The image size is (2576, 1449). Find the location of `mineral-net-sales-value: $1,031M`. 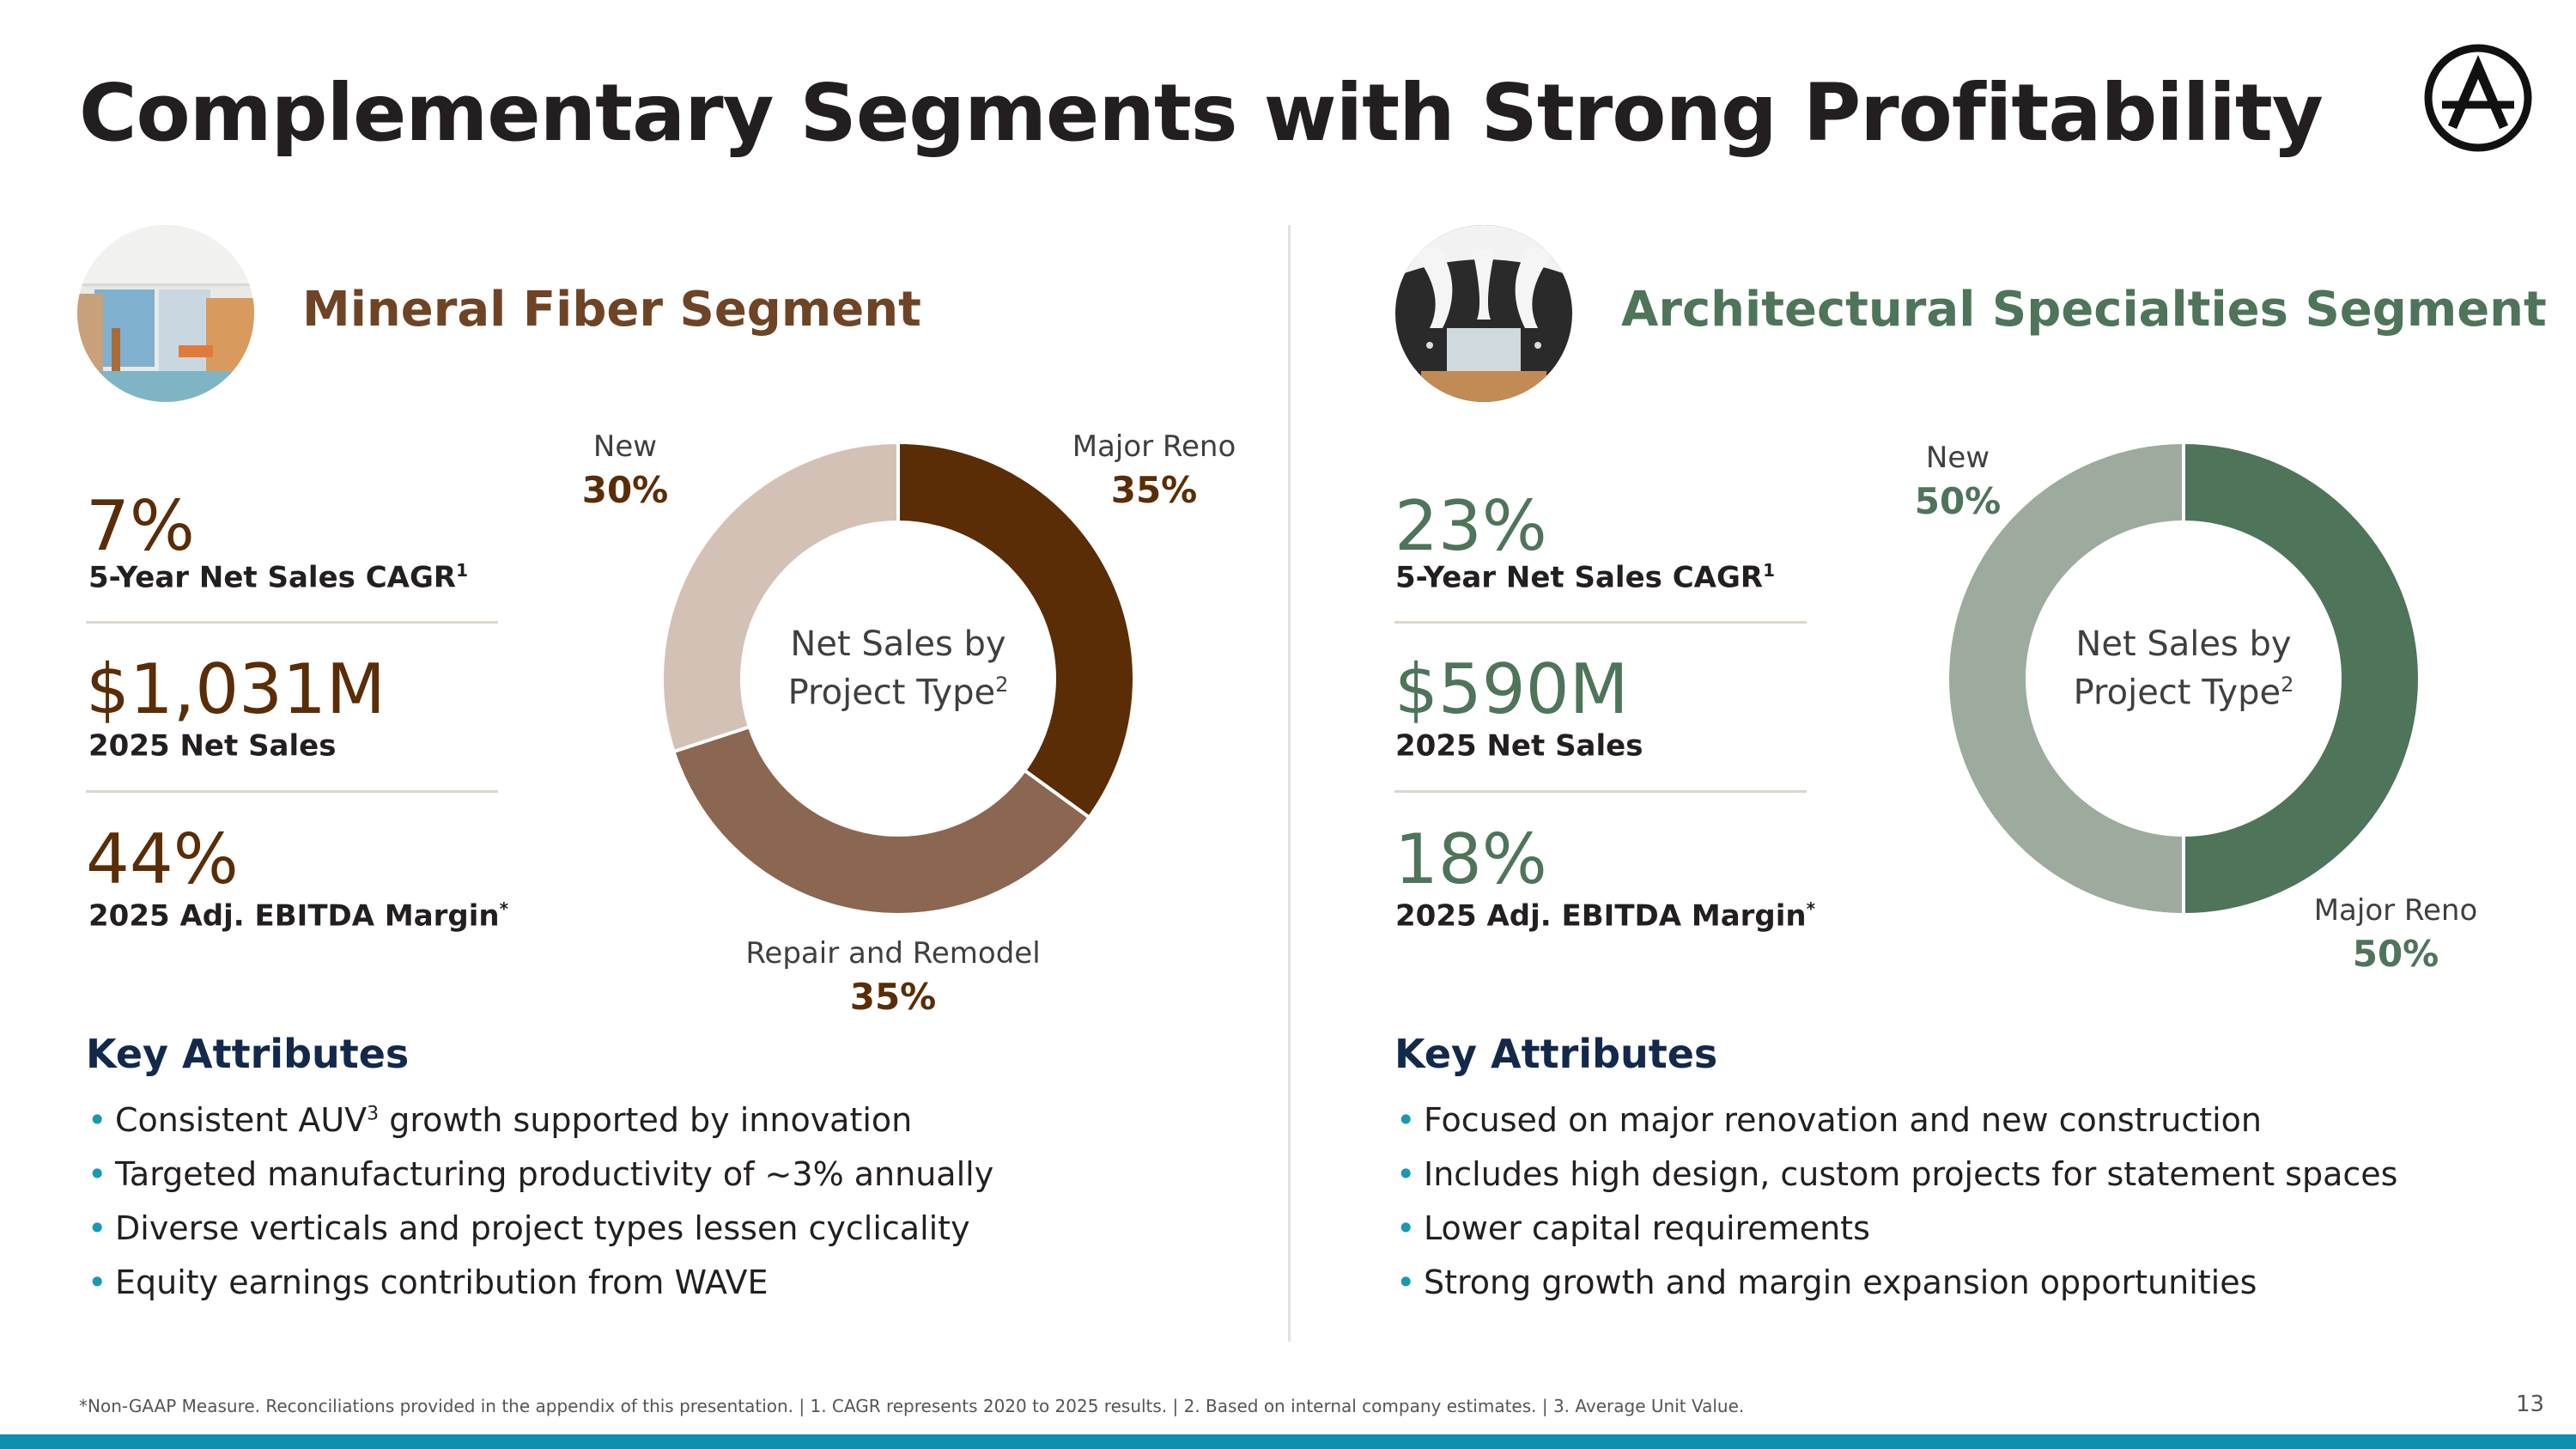

mineral-net-sales-value: $1,031M is located at coordinates (236, 689).